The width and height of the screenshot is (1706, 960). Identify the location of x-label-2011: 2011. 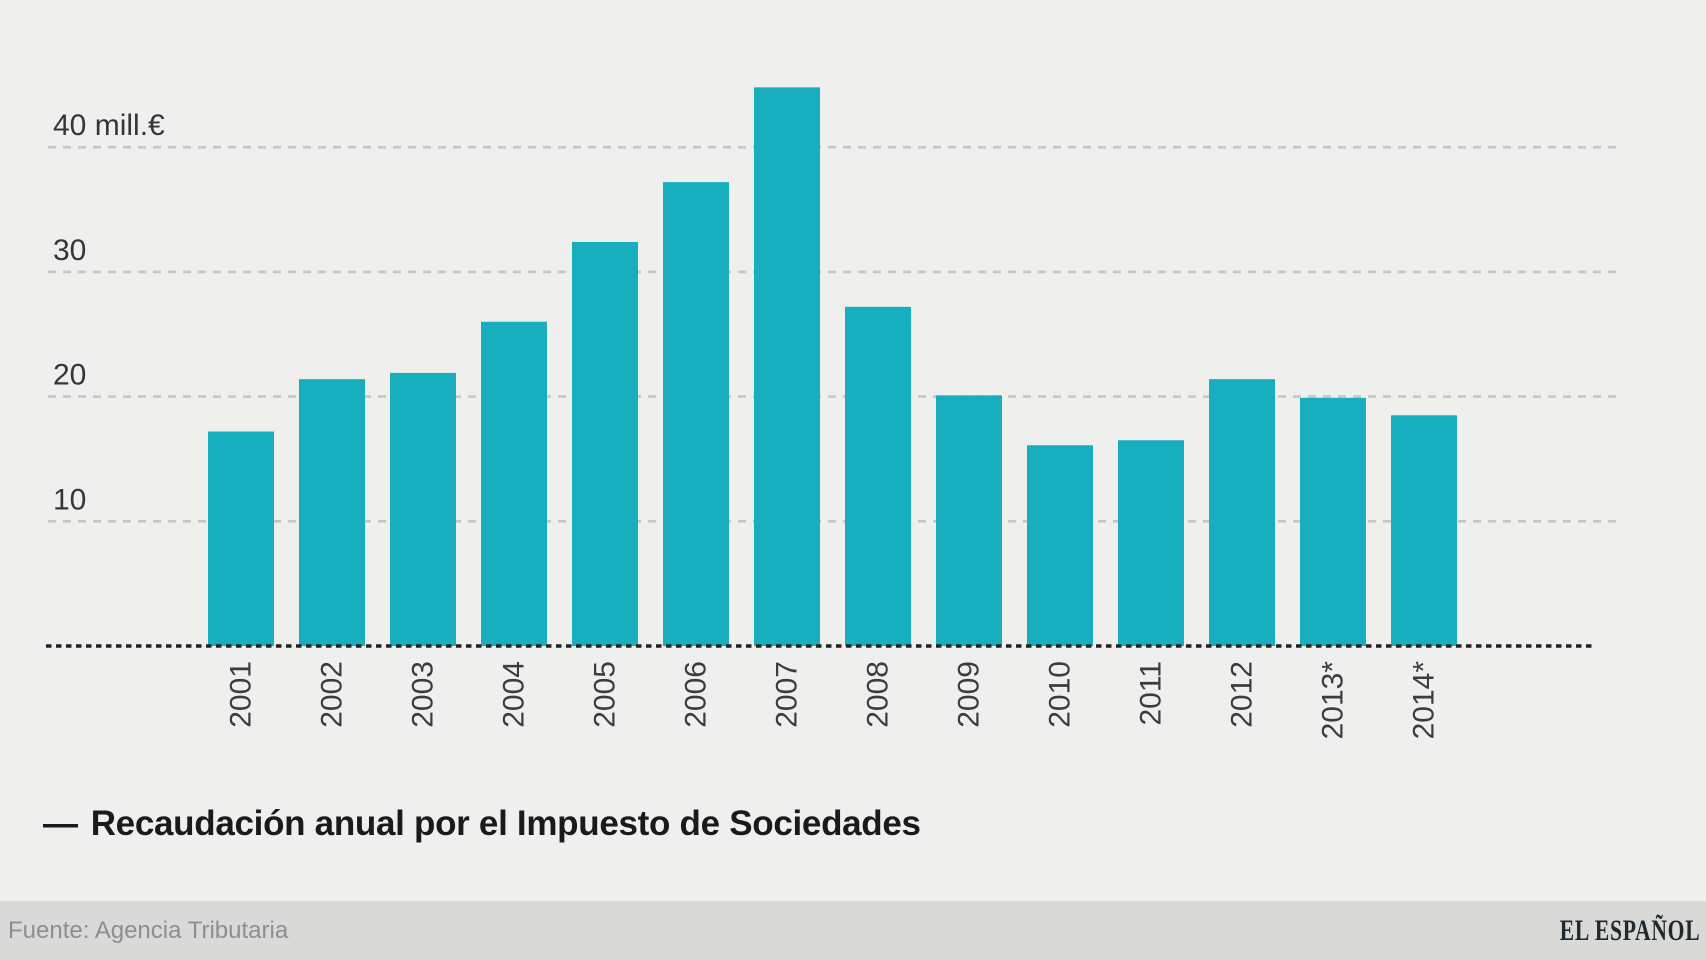
(1151, 693).